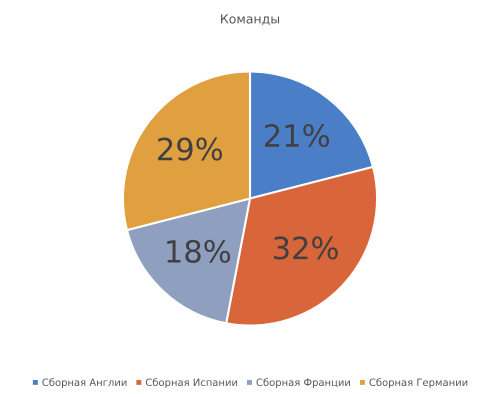  I want to click on legend-label: Сборная Франции, so click(303, 383).